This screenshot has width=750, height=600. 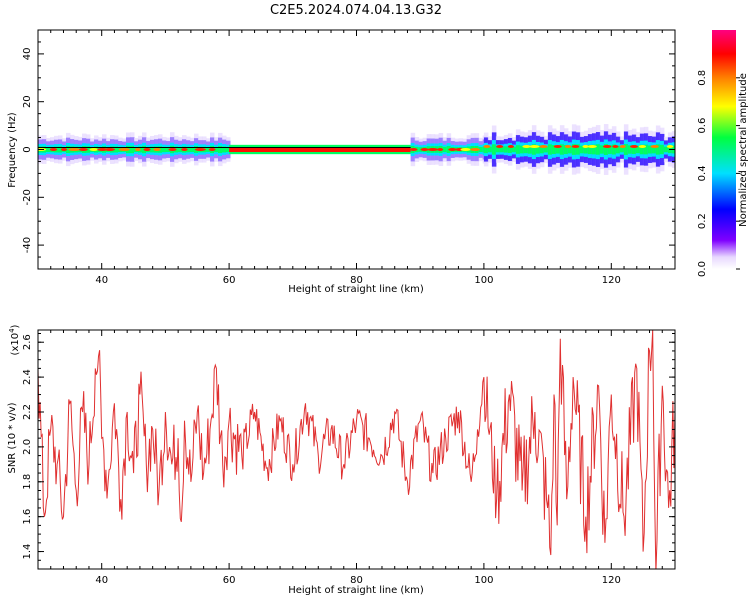 I want to click on colorbar-tick-label: 0.0, so click(x=702, y=269).